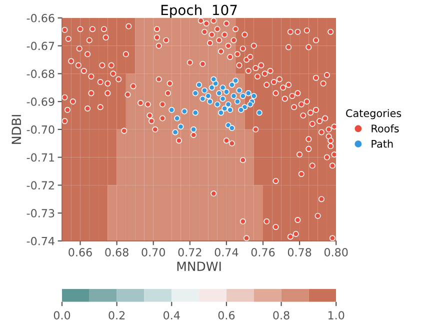  Describe the element at coordinates (336, 252) in the screenshot. I see `x-tick-label: 0.80` at that location.